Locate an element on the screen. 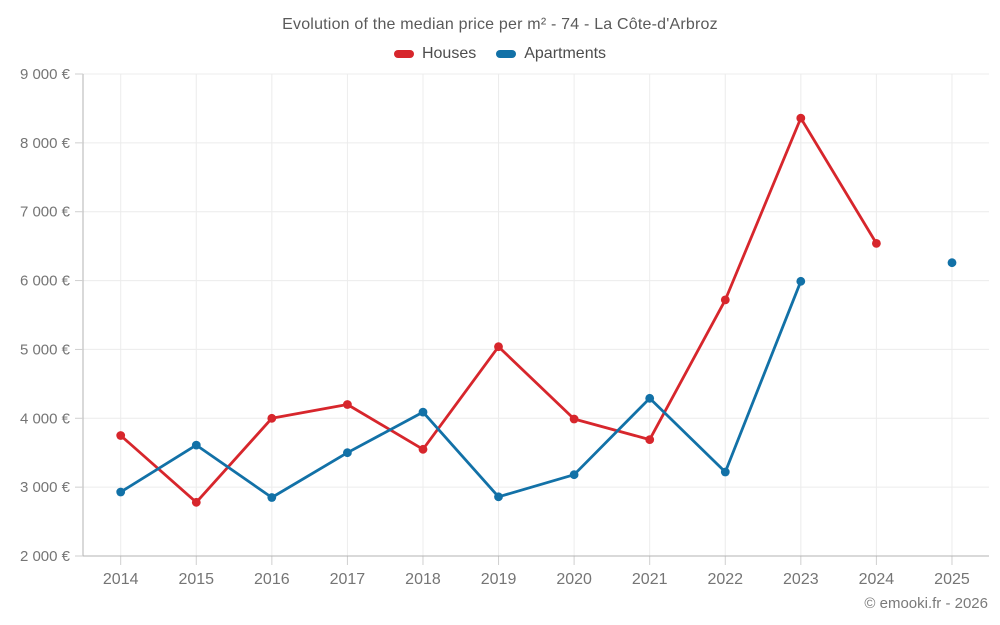 The image size is (1000, 625). apartments-series-swatch is located at coordinates (506, 54).